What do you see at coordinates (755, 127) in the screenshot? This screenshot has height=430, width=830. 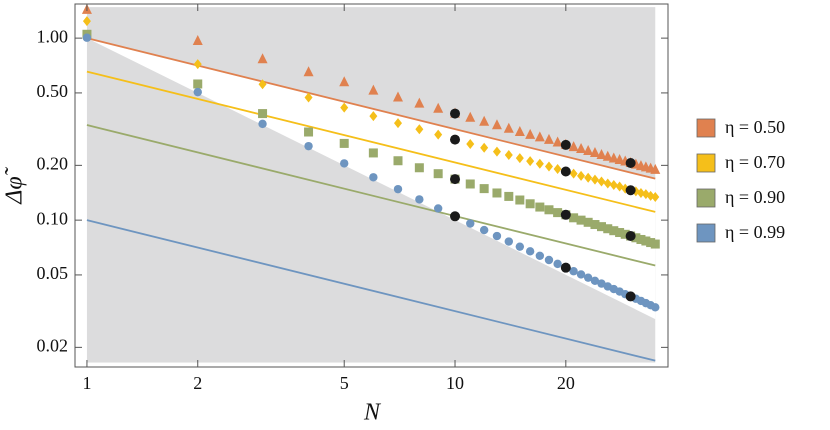 I see `legend-label: η = 0.50` at bounding box center [755, 127].